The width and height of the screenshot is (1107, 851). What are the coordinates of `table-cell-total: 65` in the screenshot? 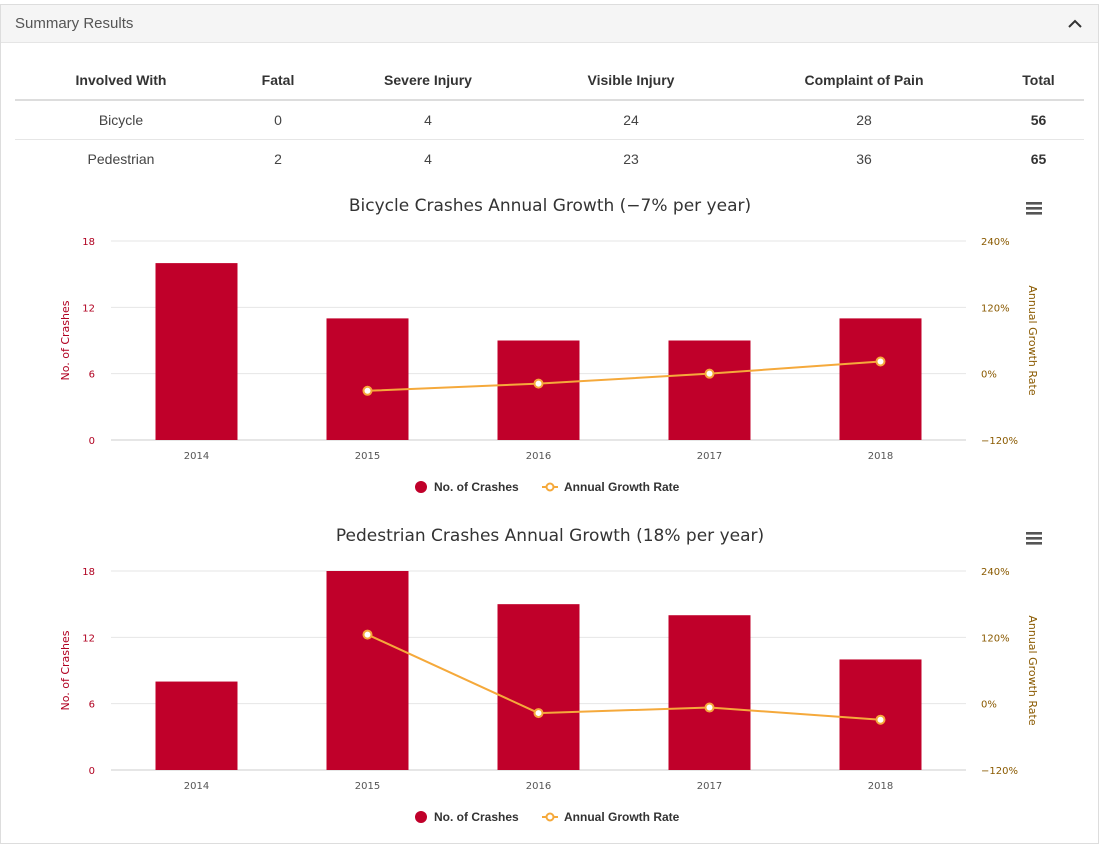 It's located at (1038, 159).